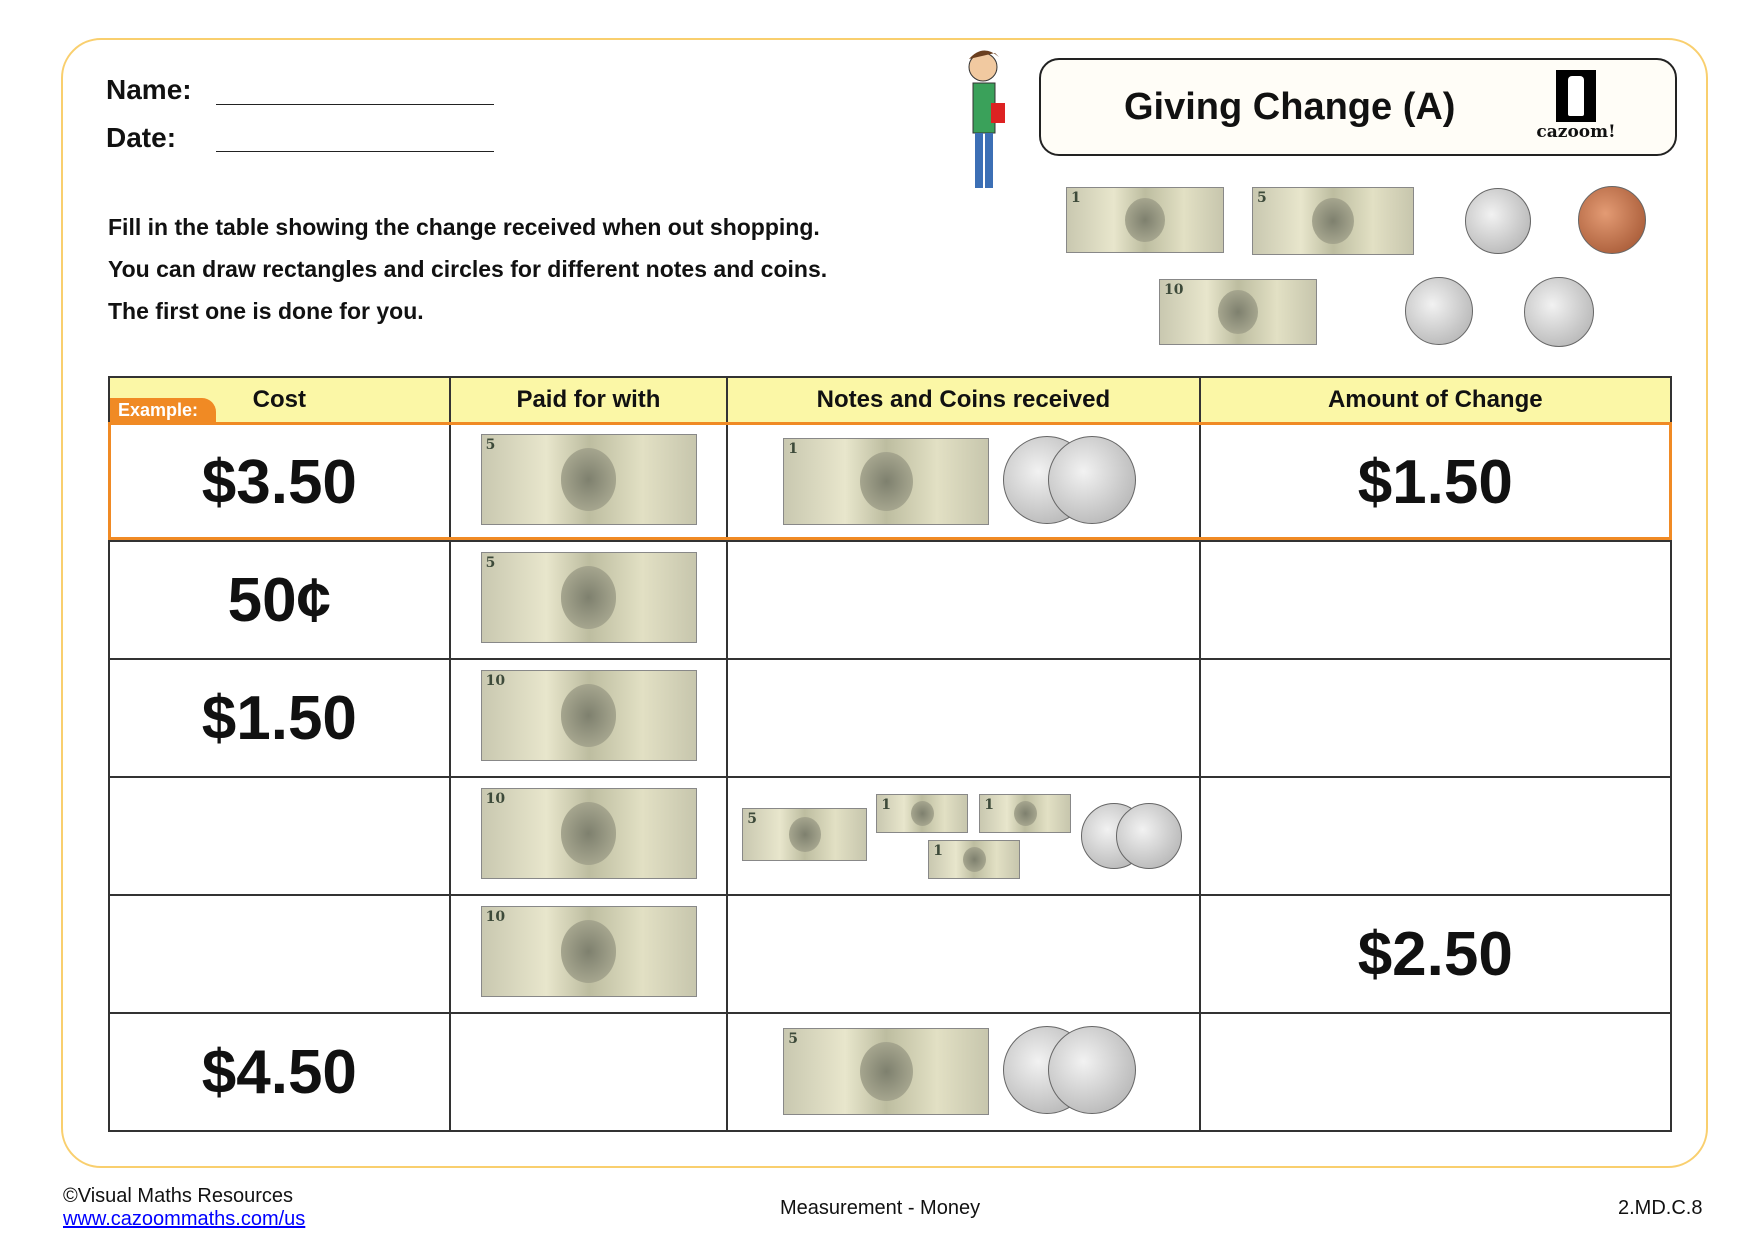 This screenshot has width=1754, height=1241. What do you see at coordinates (141, 137) in the screenshot?
I see `date-label: Date:` at bounding box center [141, 137].